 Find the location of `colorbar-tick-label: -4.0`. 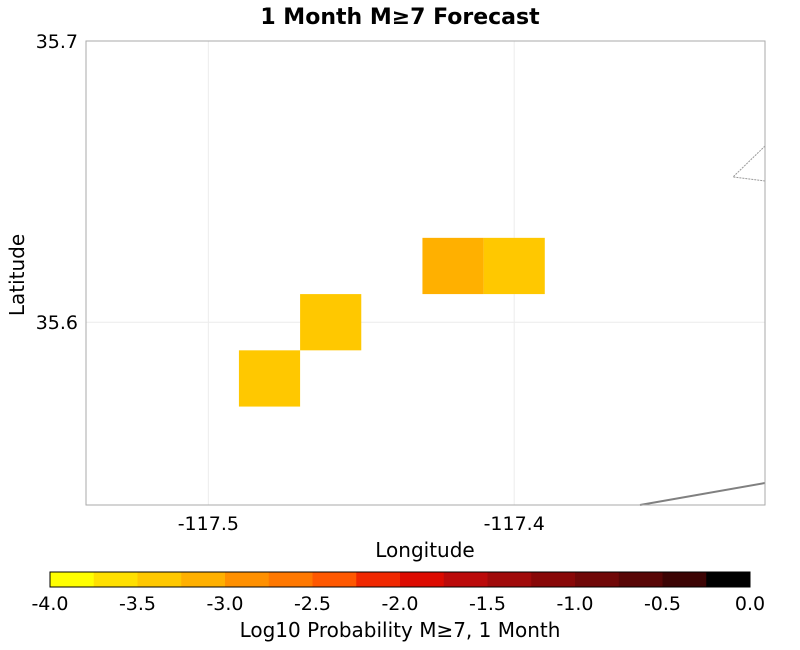

colorbar-tick-label: -4.0 is located at coordinates (49, 604).